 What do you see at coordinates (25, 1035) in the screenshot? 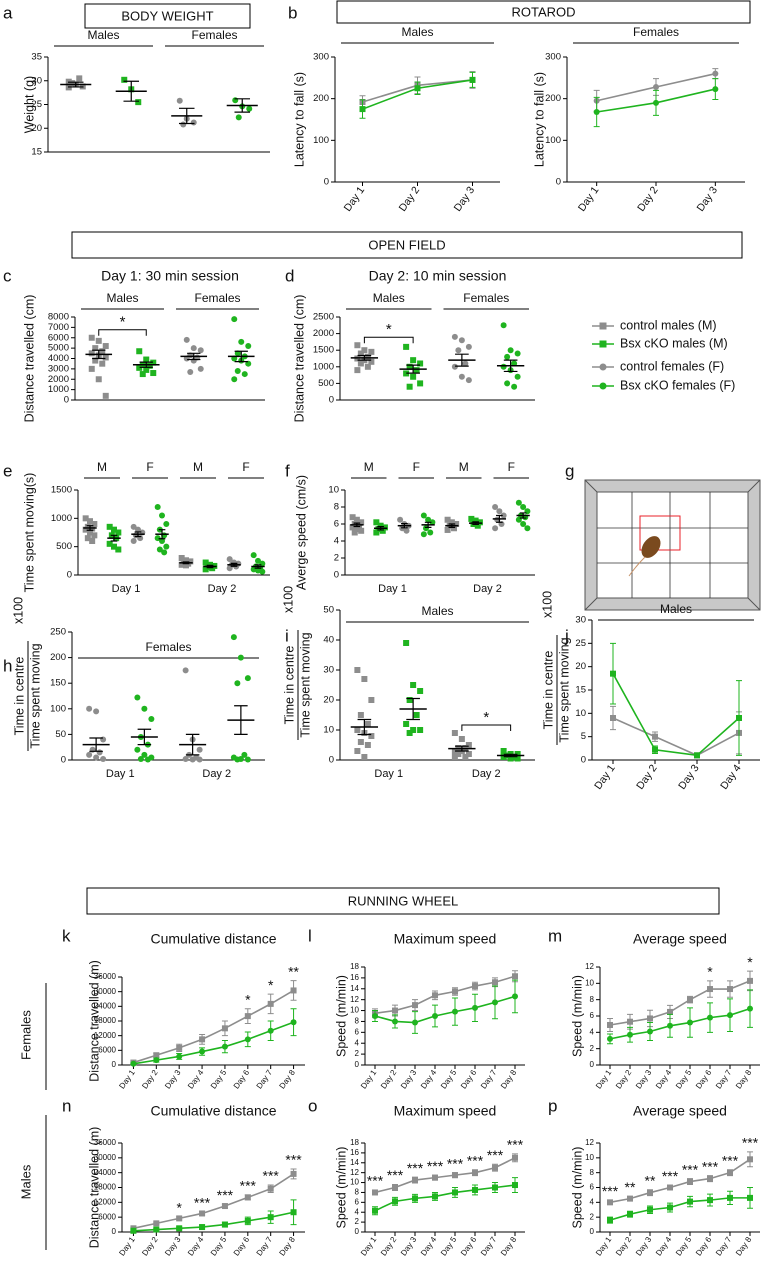
I see `side-label: Females` at bounding box center [25, 1035].